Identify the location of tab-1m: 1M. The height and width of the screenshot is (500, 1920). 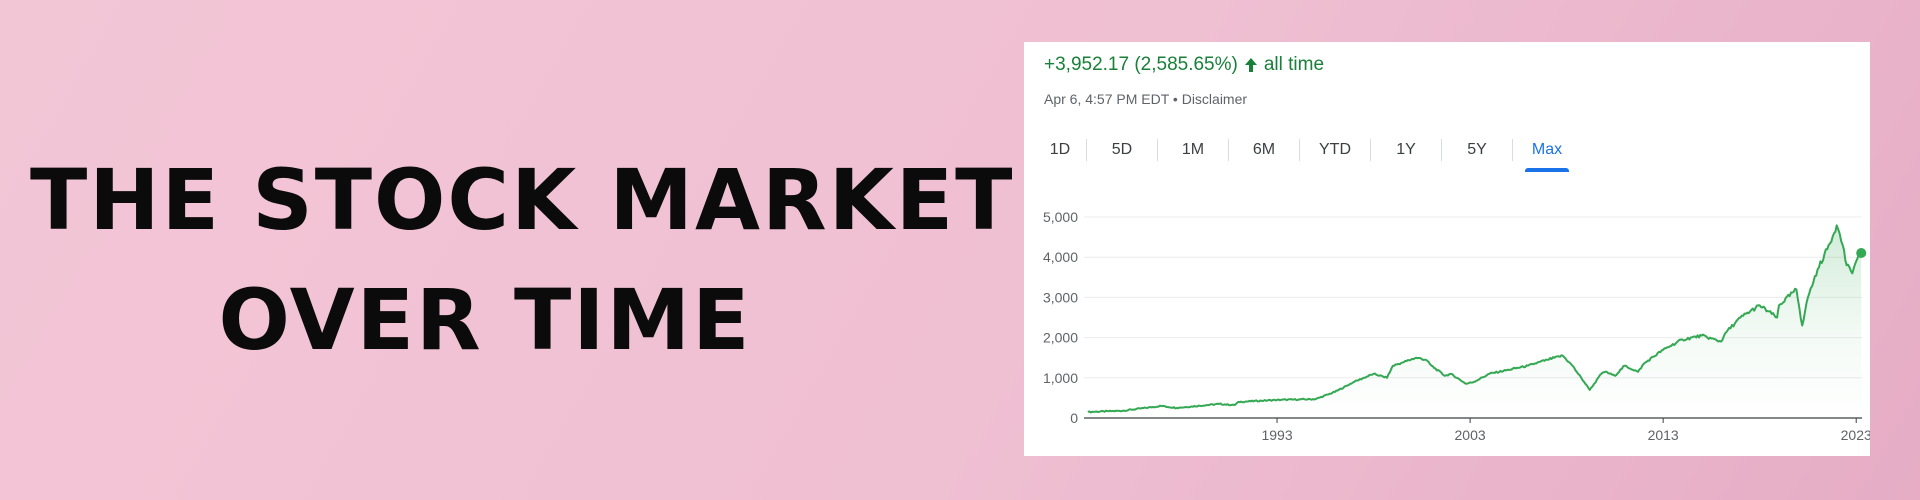
(1193, 149).